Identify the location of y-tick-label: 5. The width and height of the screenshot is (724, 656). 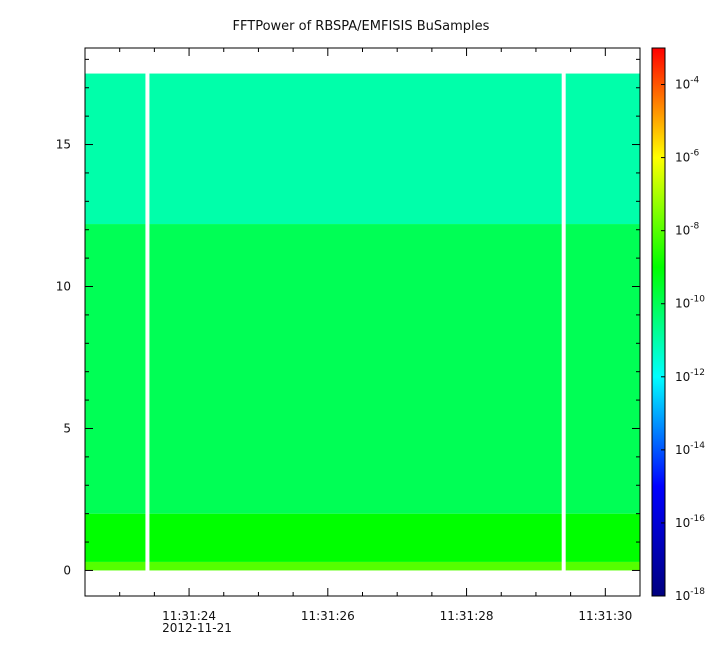
(67, 428).